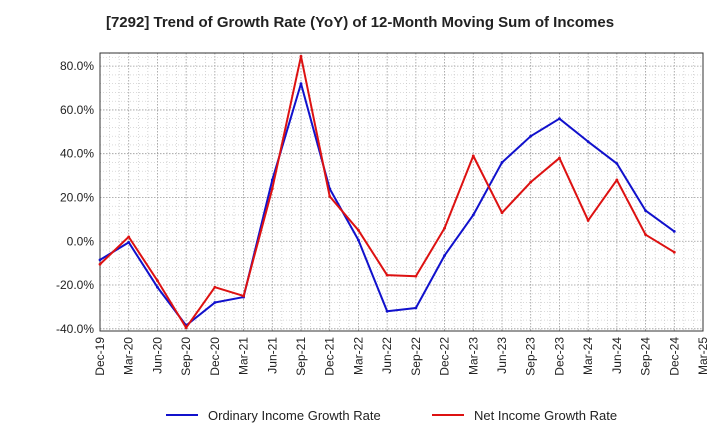 The image size is (720, 440). Describe the element at coordinates (445, 356) in the screenshot. I see `x-tick-label: Dec-22` at that location.